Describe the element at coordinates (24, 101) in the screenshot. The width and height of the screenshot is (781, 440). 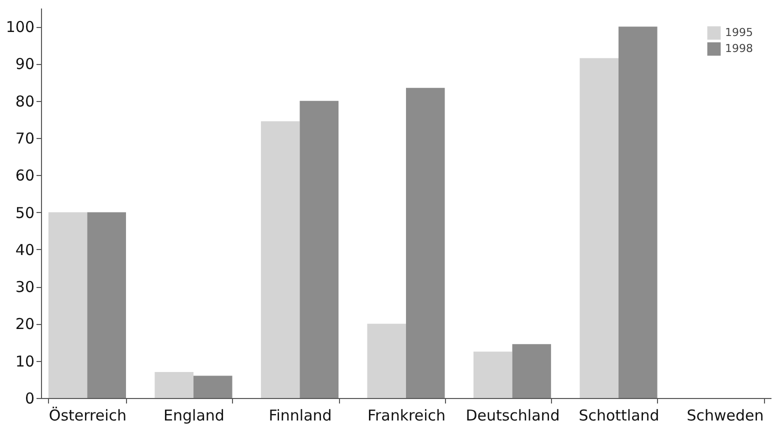
I see `y-tick-label: 80` at that location.